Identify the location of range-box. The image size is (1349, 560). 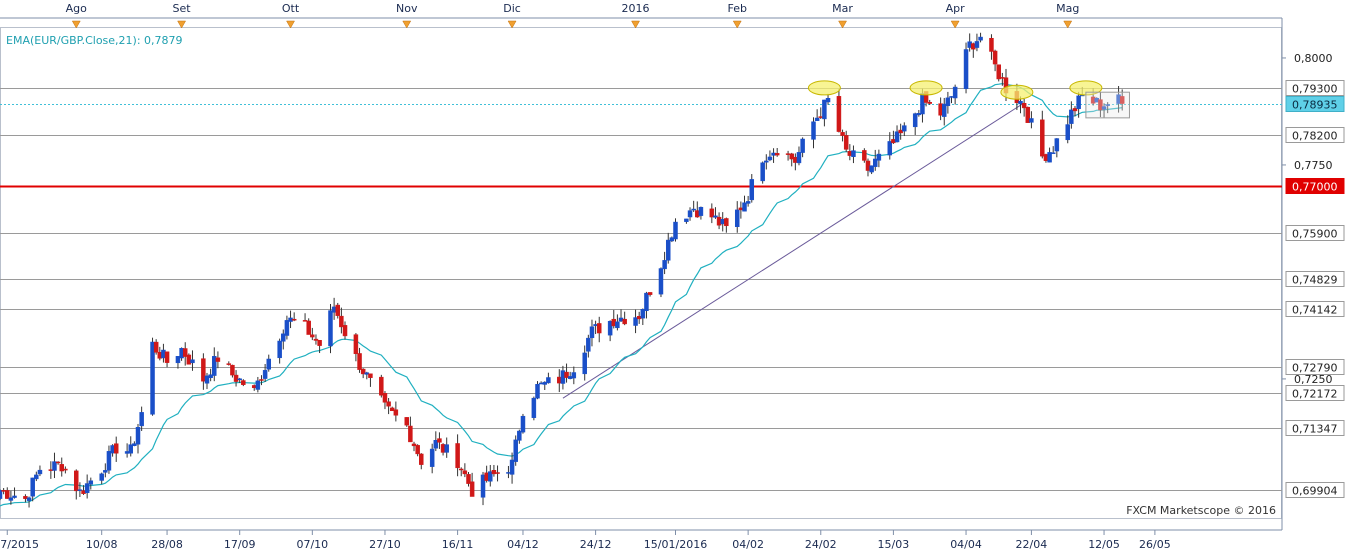
(1107, 105).